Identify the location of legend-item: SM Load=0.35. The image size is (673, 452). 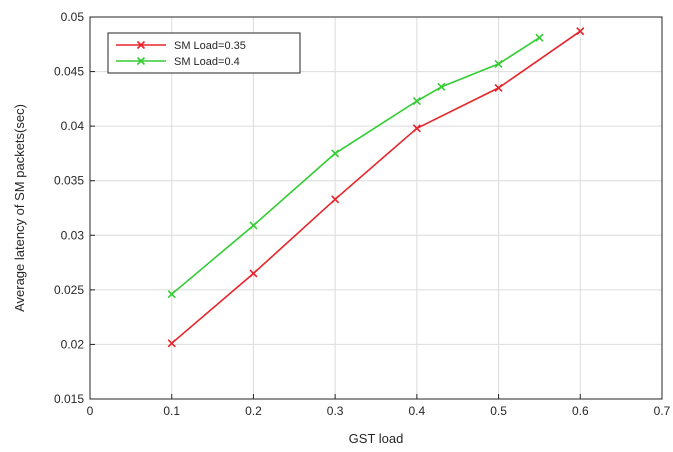
(181, 46).